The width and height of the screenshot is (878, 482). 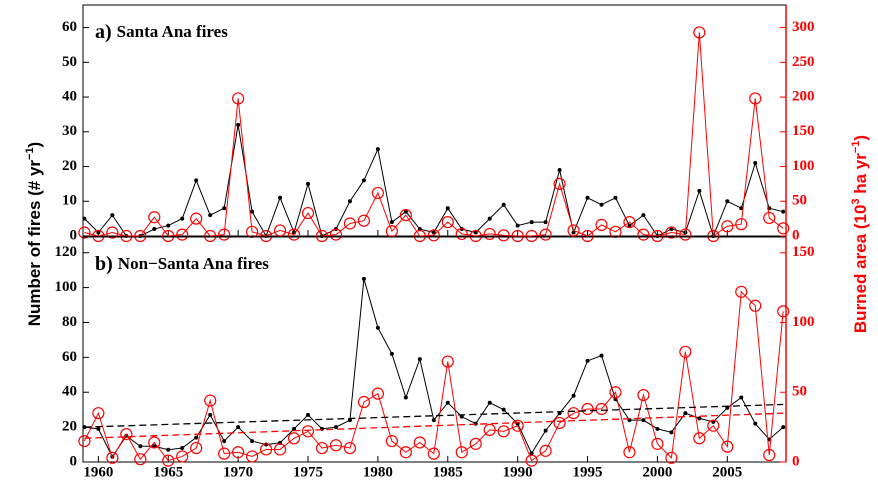 What do you see at coordinates (66, 252) in the screenshot?
I see `y-tick-label: 120` at bounding box center [66, 252].